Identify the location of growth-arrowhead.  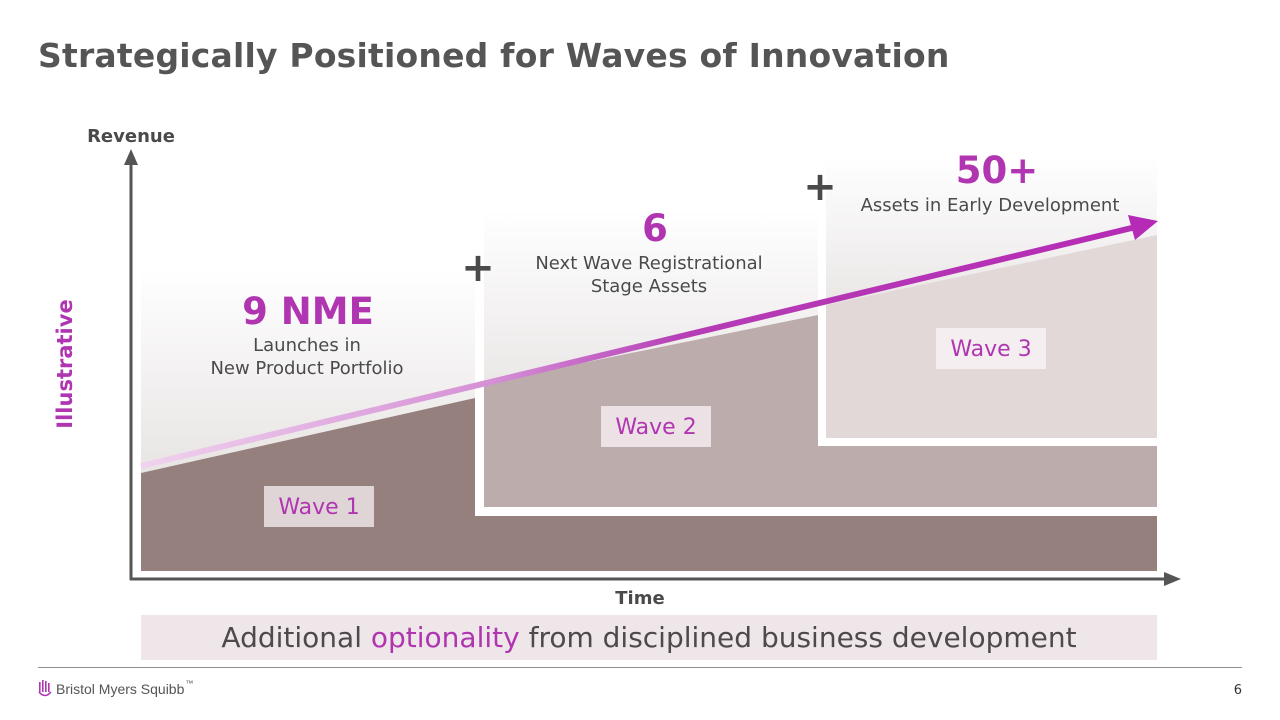
(1143, 227).